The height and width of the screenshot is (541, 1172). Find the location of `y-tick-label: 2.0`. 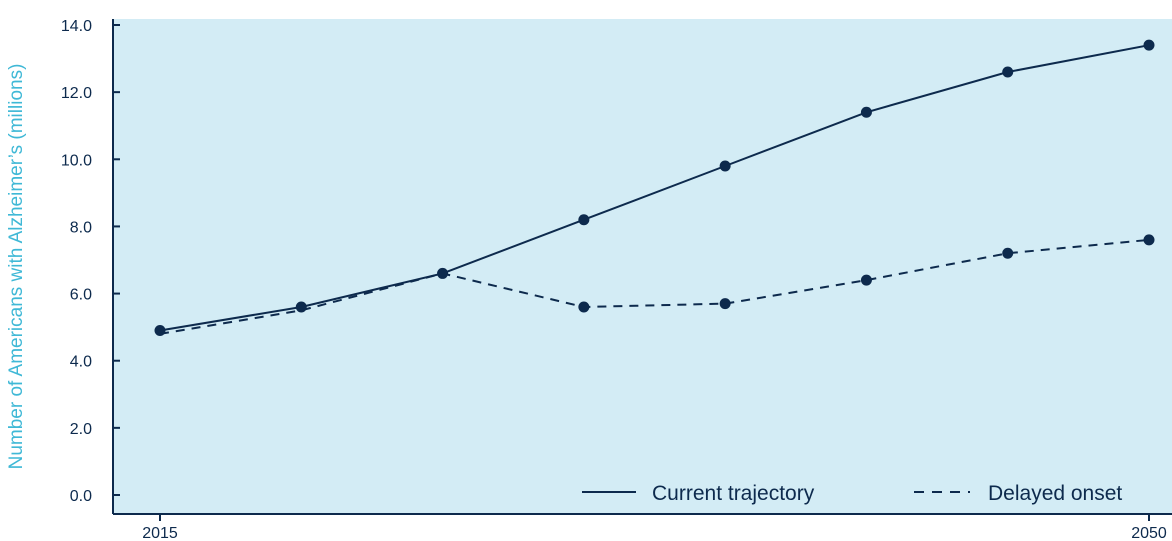

y-tick-label: 2.0 is located at coordinates (81, 429).